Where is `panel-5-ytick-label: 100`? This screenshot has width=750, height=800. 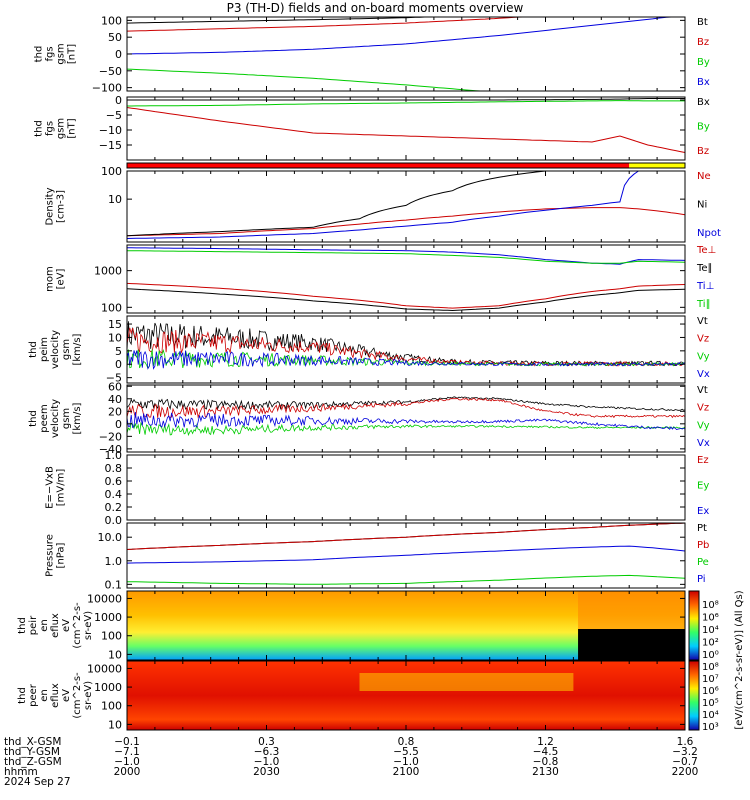 panel-5-ytick-label: 100 is located at coordinates (111, 307).